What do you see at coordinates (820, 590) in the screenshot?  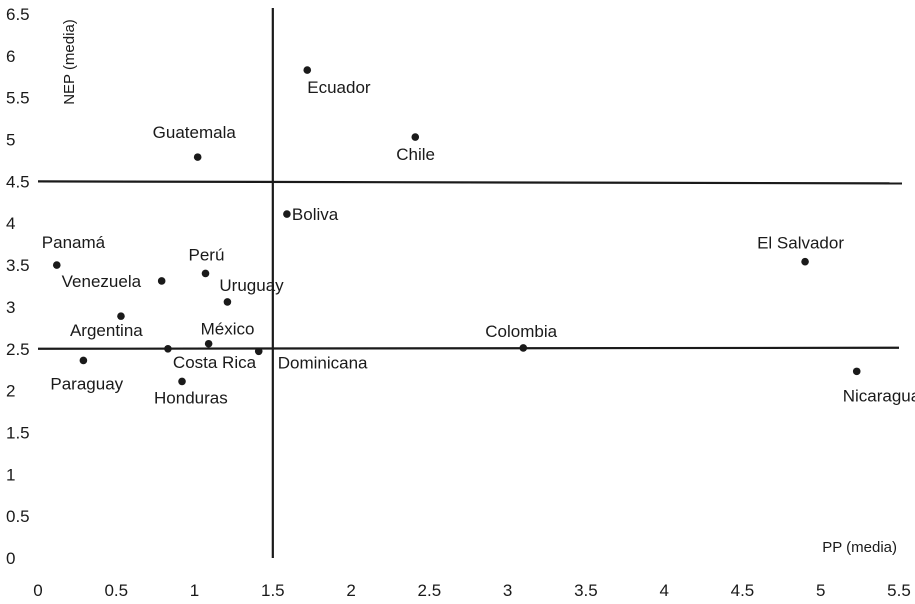 I see `x-tick-label: 5` at bounding box center [820, 590].